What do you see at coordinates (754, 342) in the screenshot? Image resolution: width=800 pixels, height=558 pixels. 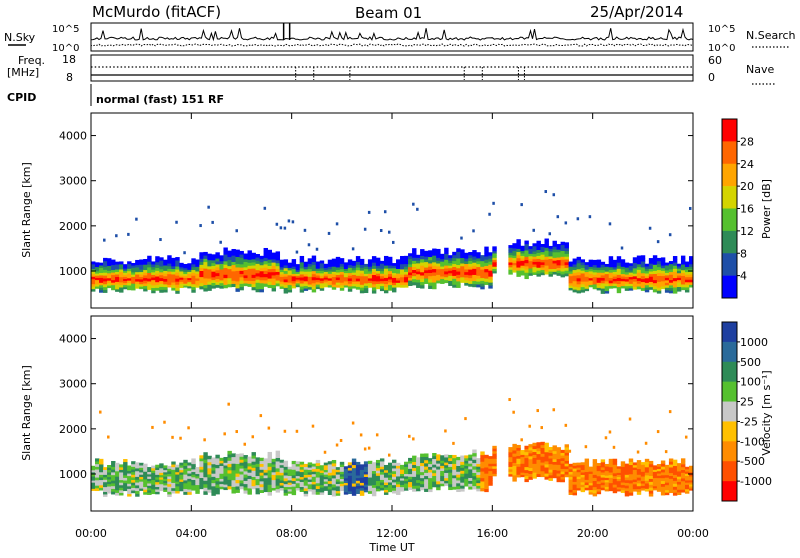 I see `colorbar-tick-label: 1000` at bounding box center [754, 342].